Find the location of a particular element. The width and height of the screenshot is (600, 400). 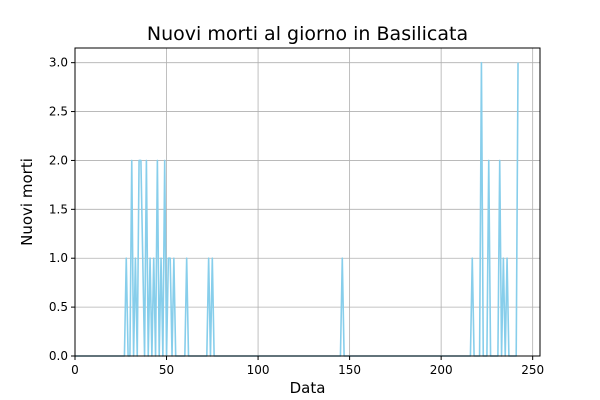

y-tick-label: 2.5 is located at coordinates (58, 112).